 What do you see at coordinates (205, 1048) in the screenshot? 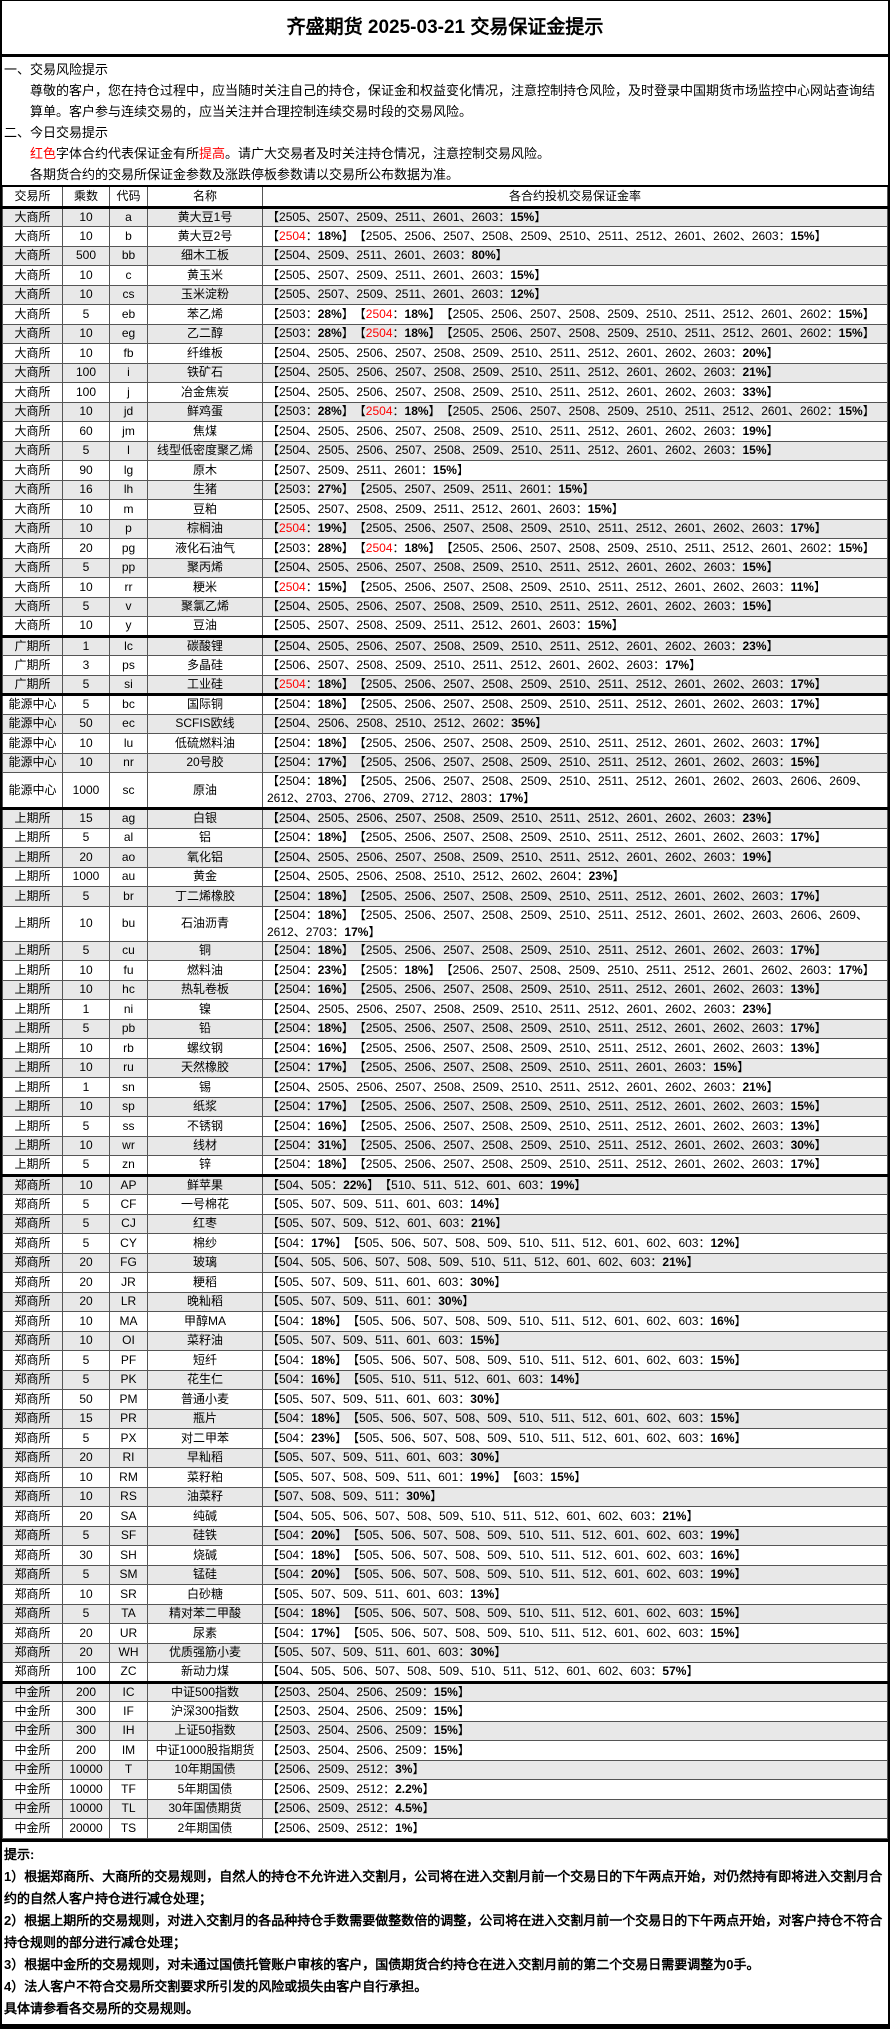
I see `name-cell: 螺纹钢` at bounding box center [205, 1048].